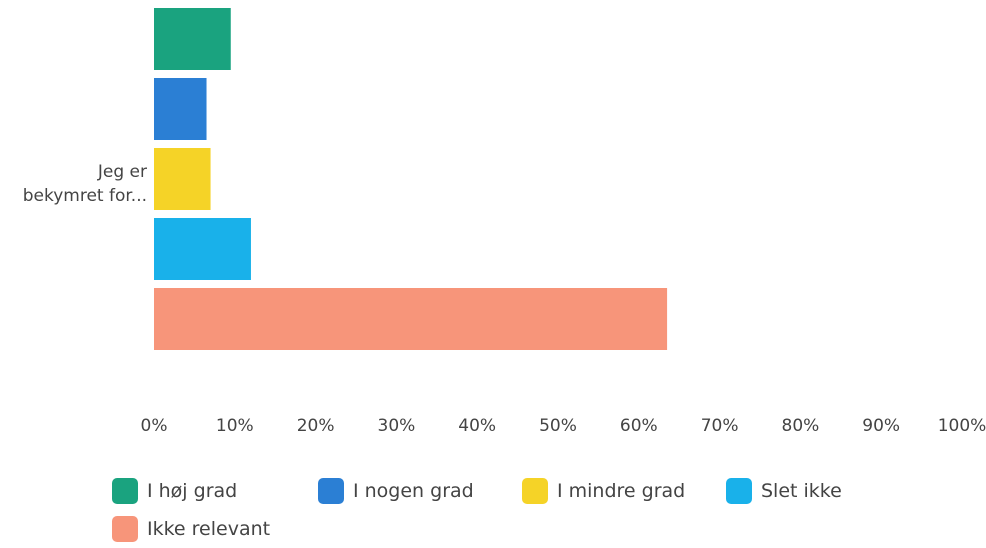  Describe the element at coordinates (413, 491) in the screenshot. I see `legend-label: I nogen grad` at that location.